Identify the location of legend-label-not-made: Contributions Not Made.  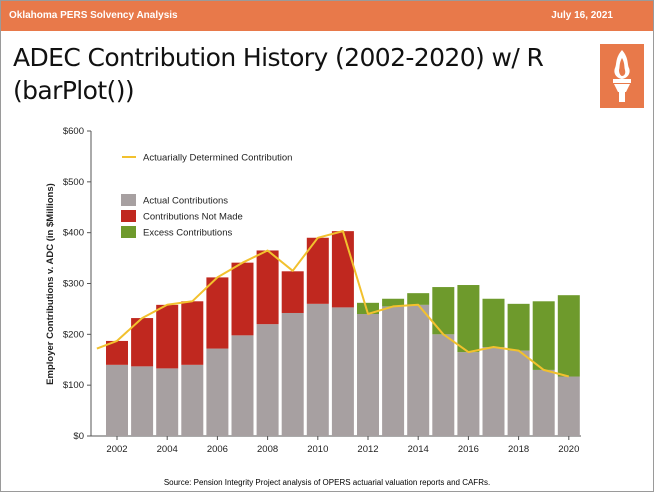
(193, 217).